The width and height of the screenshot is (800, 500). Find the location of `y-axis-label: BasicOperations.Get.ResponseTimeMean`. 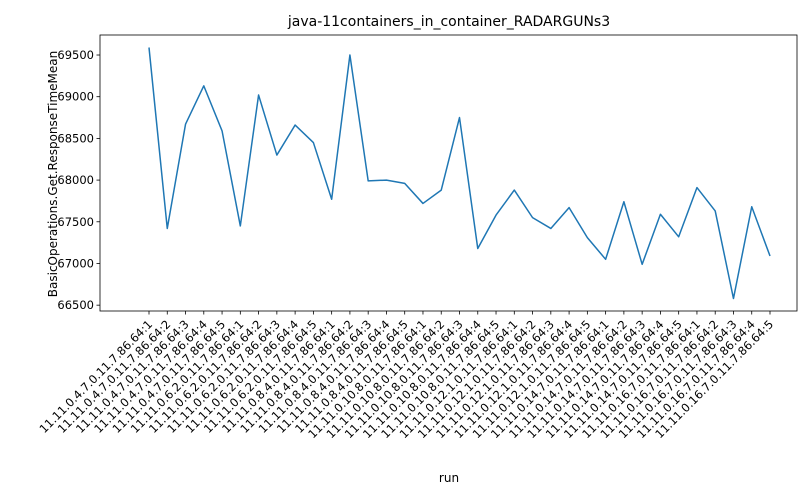

y-axis-label: BasicOperations.Get.ResponseTimeMean is located at coordinates (53, 174).